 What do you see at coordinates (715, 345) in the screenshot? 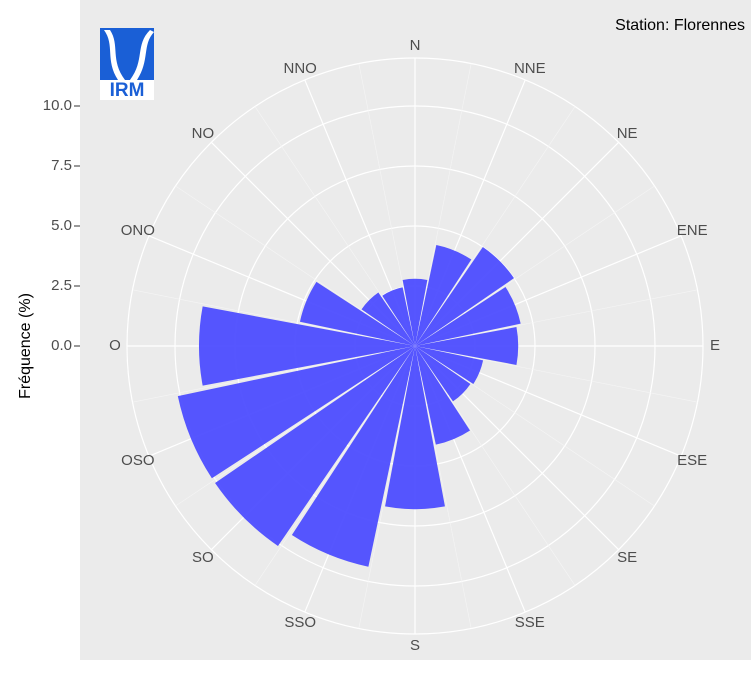
I see `direction-label: E` at bounding box center [715, 345].